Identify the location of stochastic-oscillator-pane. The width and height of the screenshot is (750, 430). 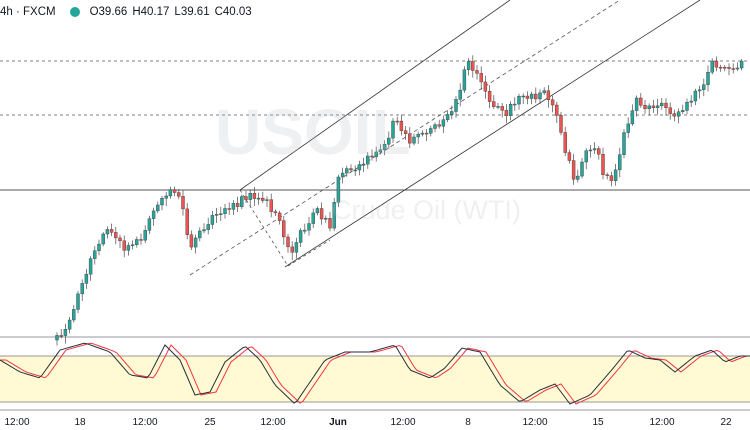
(375, 373).